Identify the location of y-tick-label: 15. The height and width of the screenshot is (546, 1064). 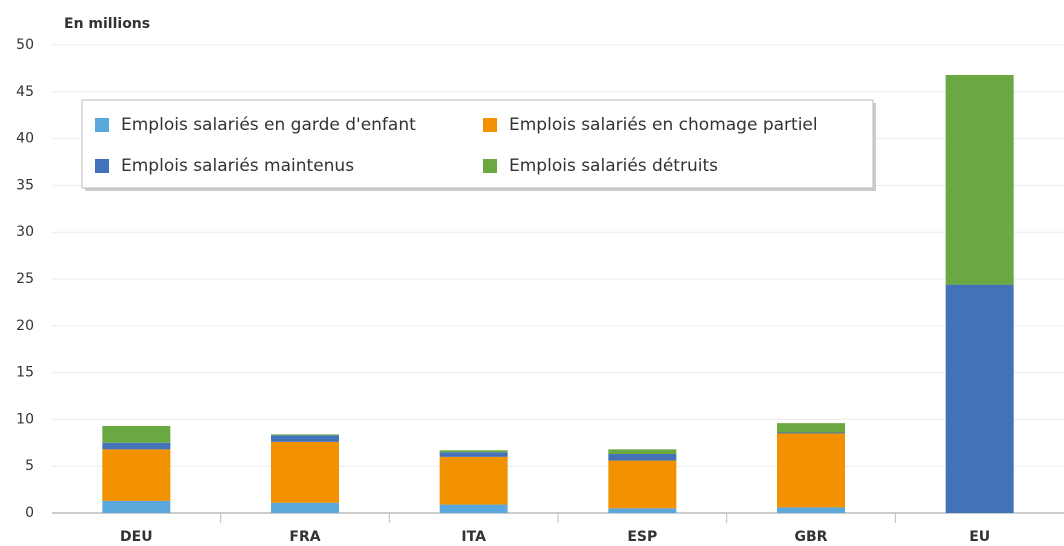
(25, 373).